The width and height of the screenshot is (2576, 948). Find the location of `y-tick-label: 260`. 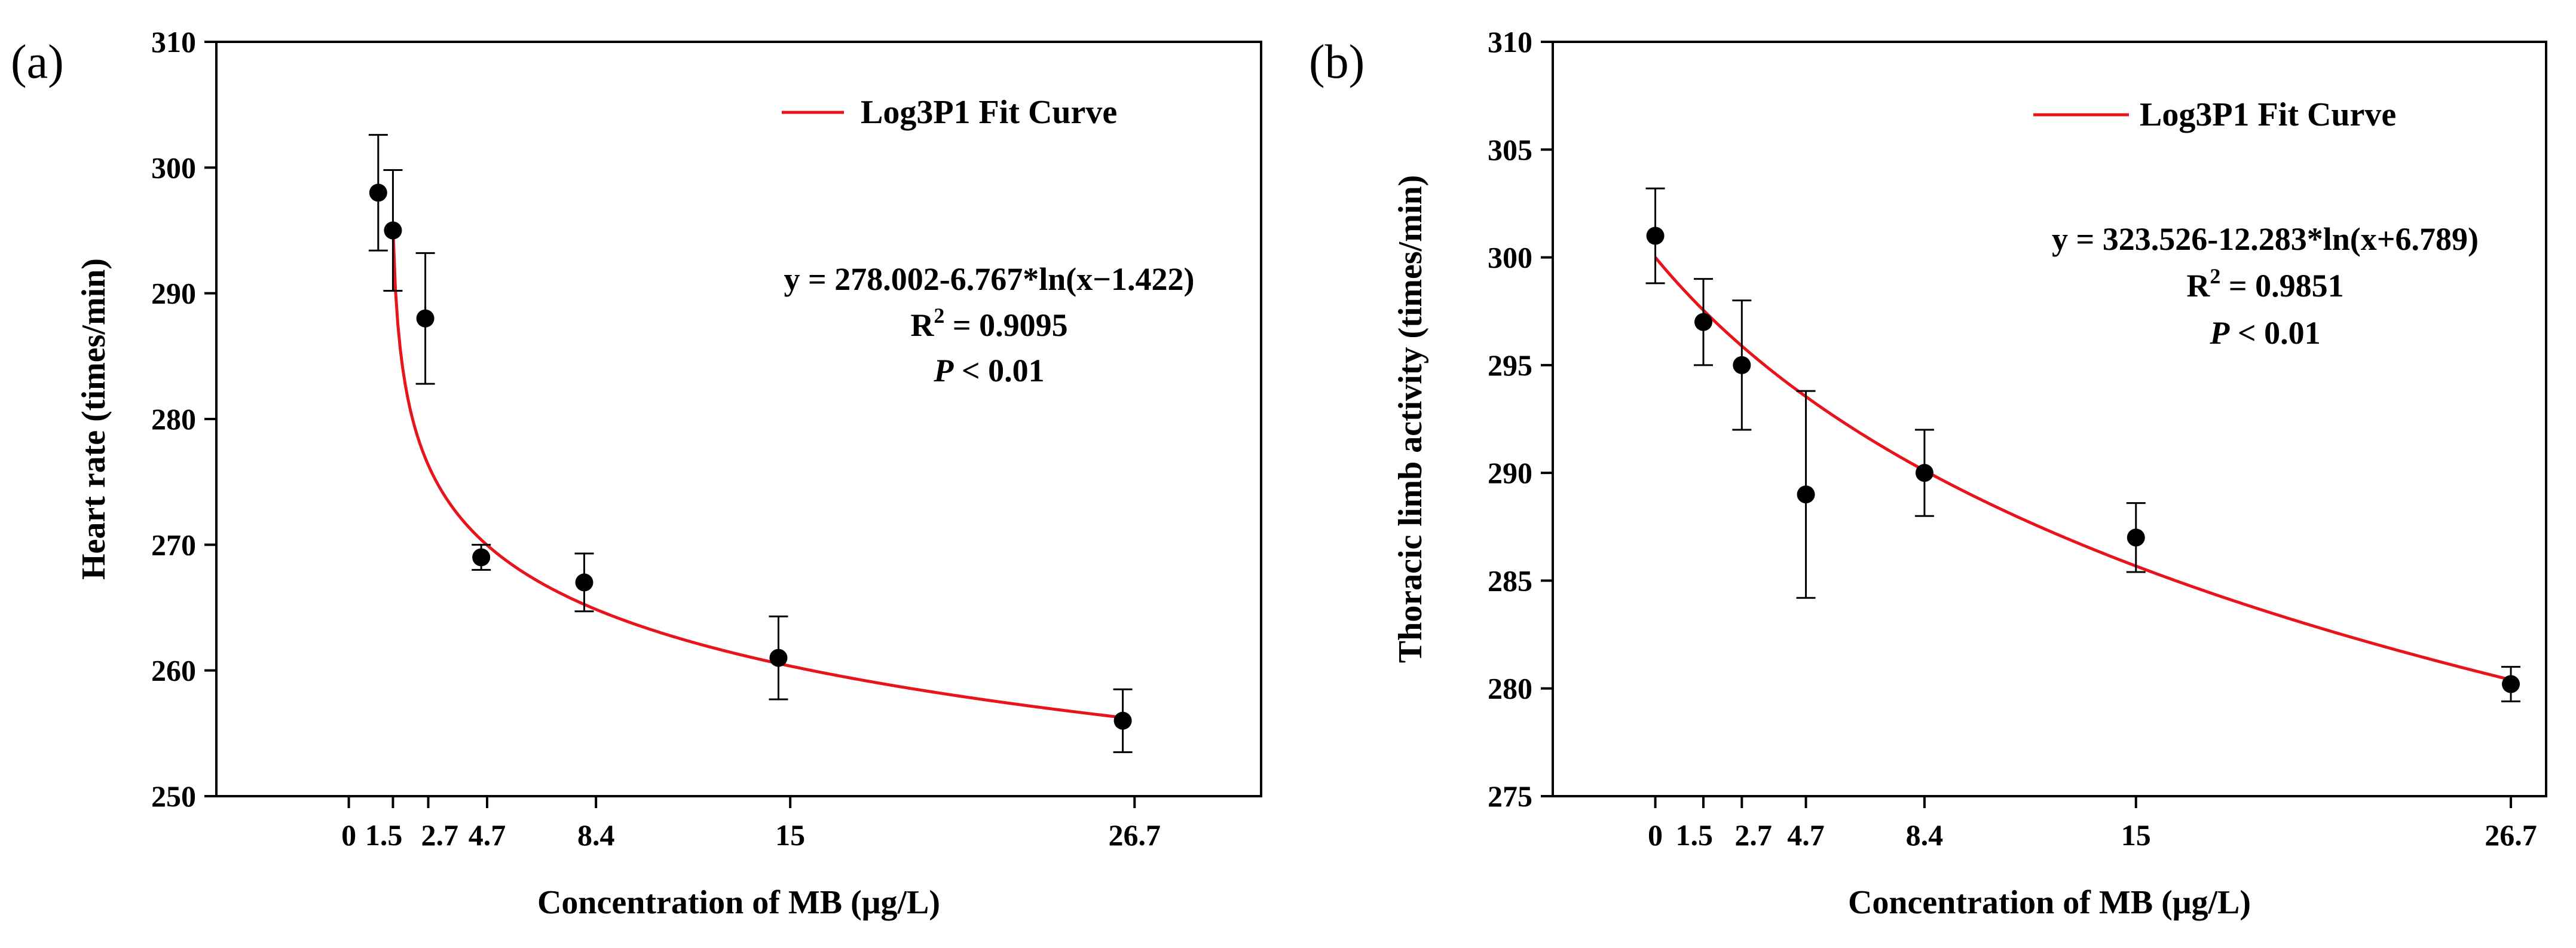

y-tick-label: 260 is located at coordinates (173, 670).